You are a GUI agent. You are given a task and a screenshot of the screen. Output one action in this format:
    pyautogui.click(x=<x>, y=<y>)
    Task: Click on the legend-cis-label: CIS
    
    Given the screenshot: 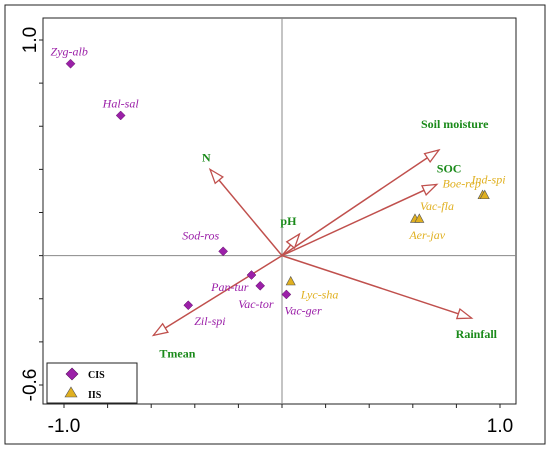 What is the action you would take?
    pyautogui.click(x=96, y=375)
    